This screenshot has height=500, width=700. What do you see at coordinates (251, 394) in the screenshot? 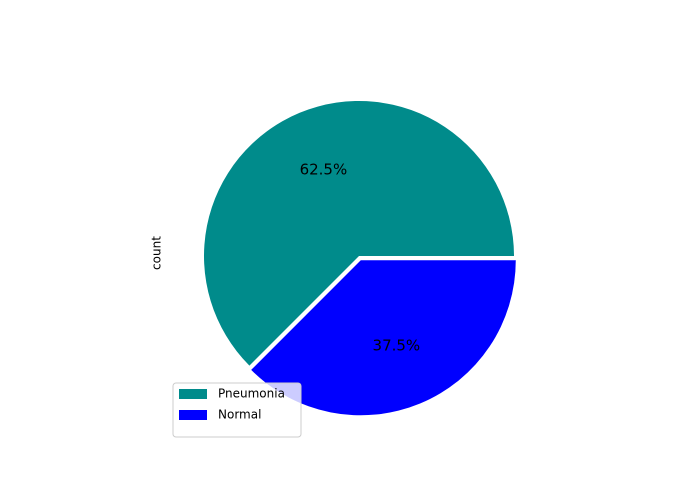
I see `legend-label: Pneumonia` at bounding box center [251, 394].